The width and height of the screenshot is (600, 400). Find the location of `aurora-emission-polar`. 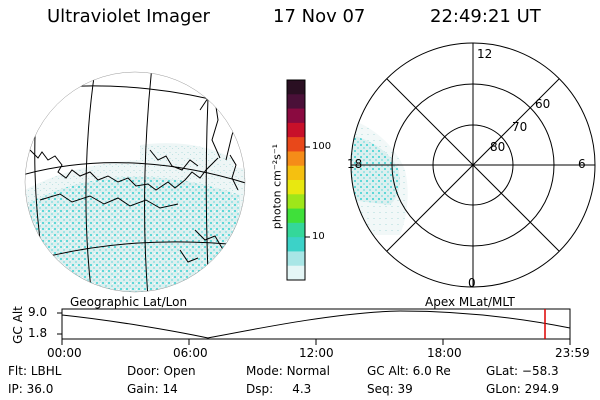

aurora-emission-polar is located at coordinates (379, 177).